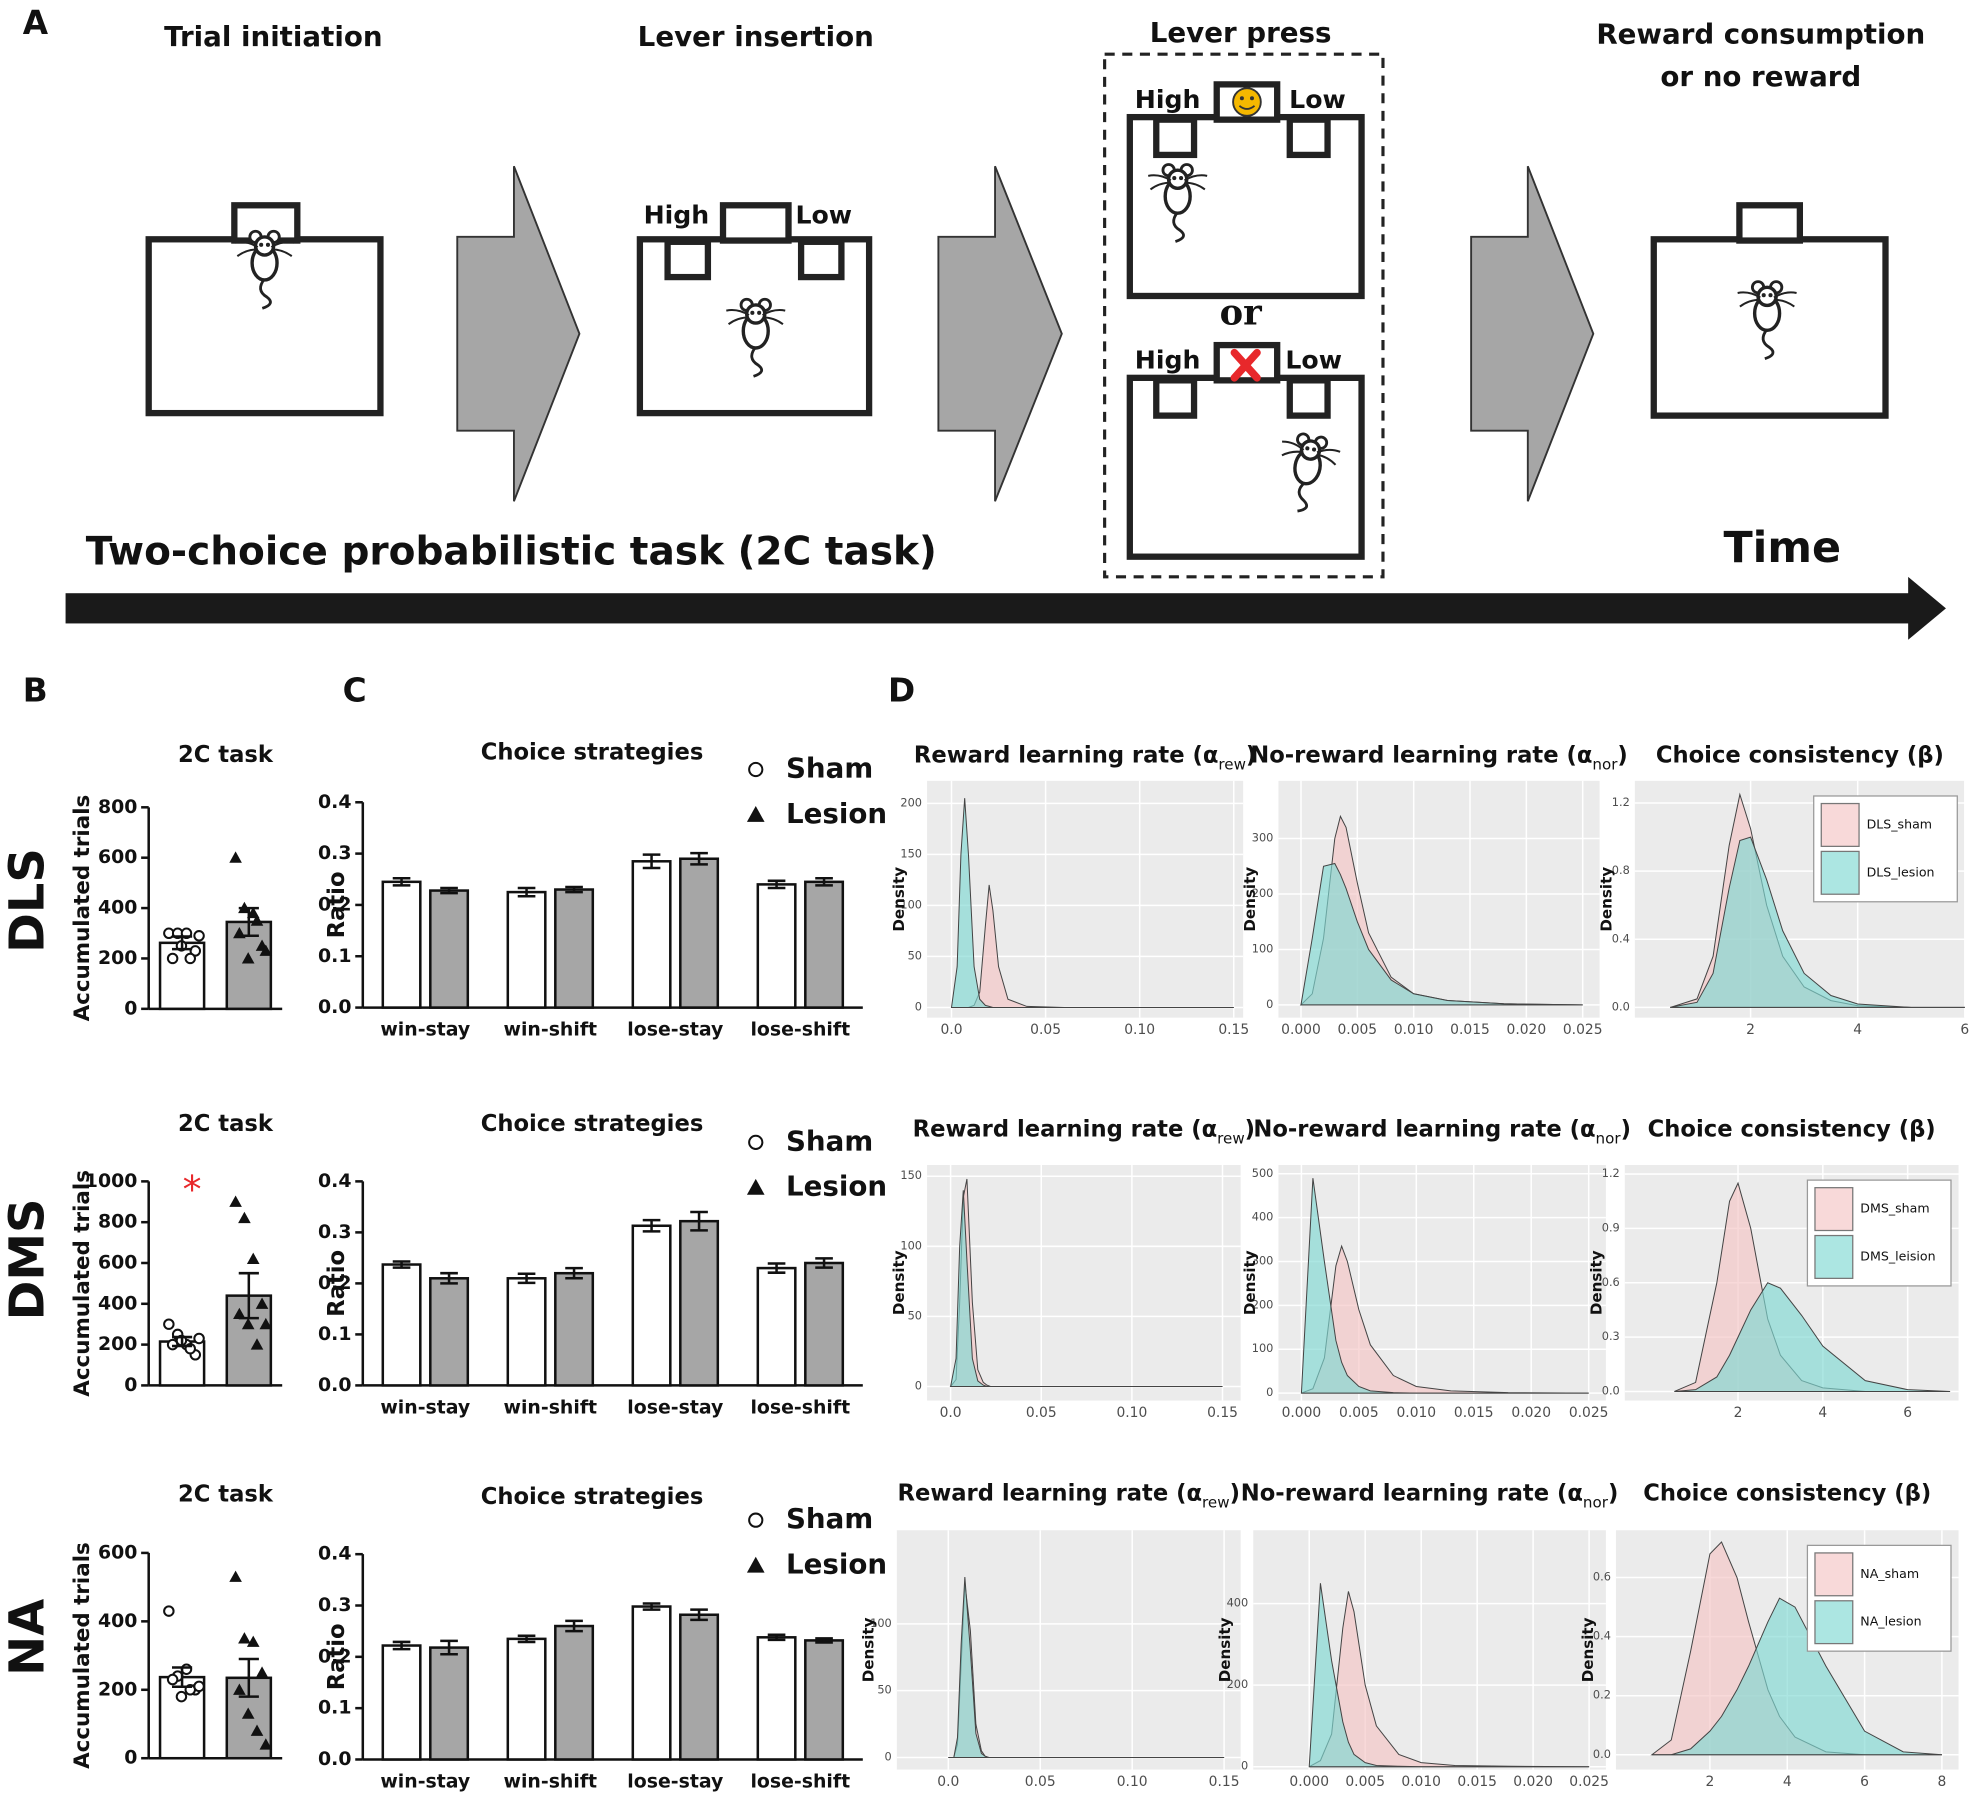 This screenshot has height=1796, width=1975. I want to click on y-tick-label: 0.8, so click(1621, 870).